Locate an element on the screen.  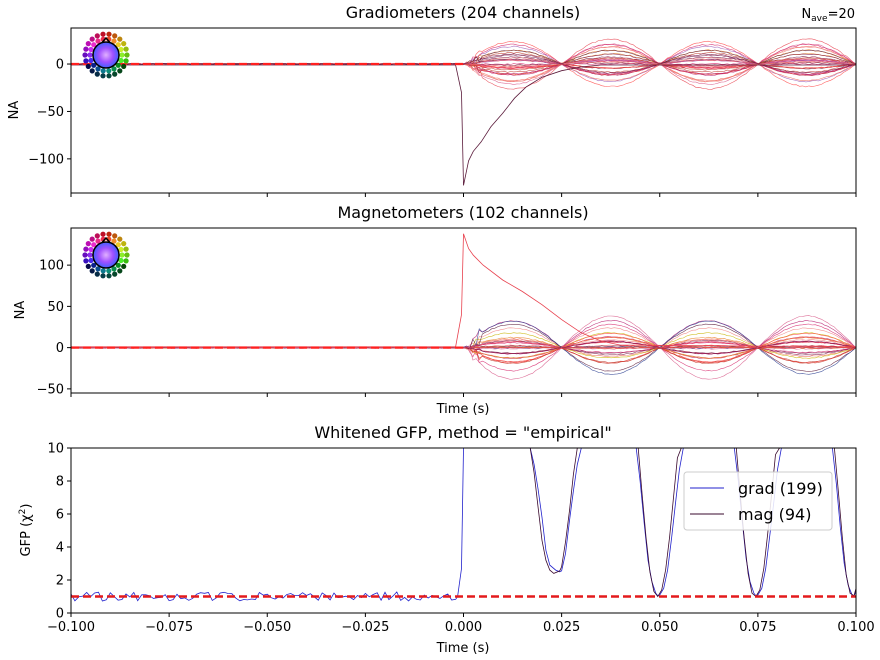
legend-box is located at coordinates (758, 501).